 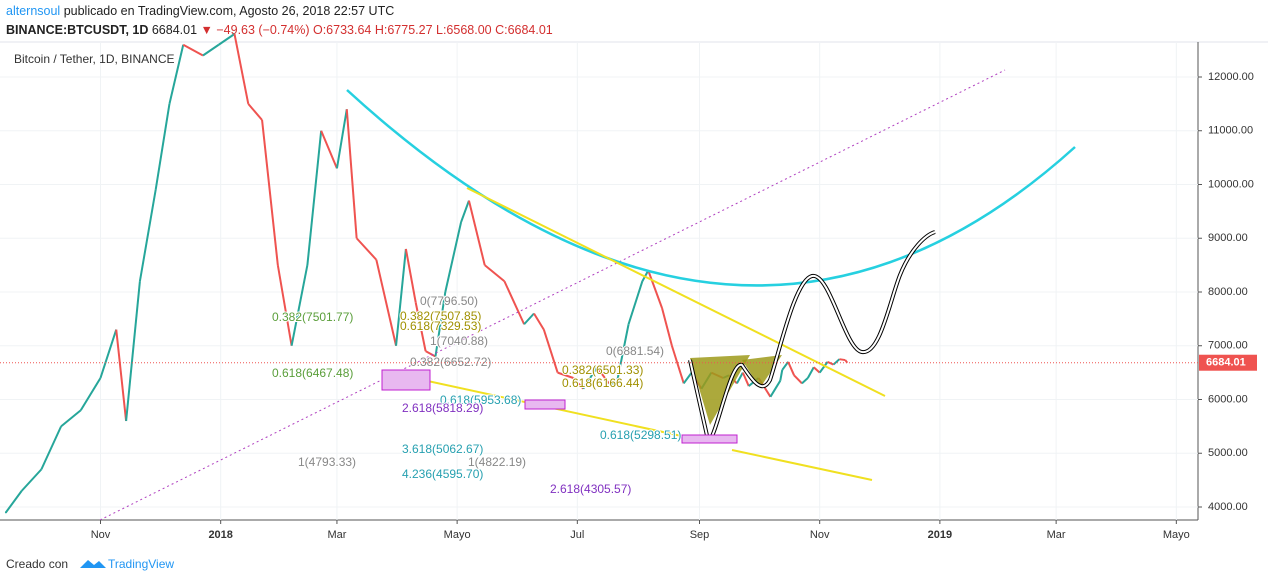 I want to click on footer-text: Creado con, so click(x=37, y=564).